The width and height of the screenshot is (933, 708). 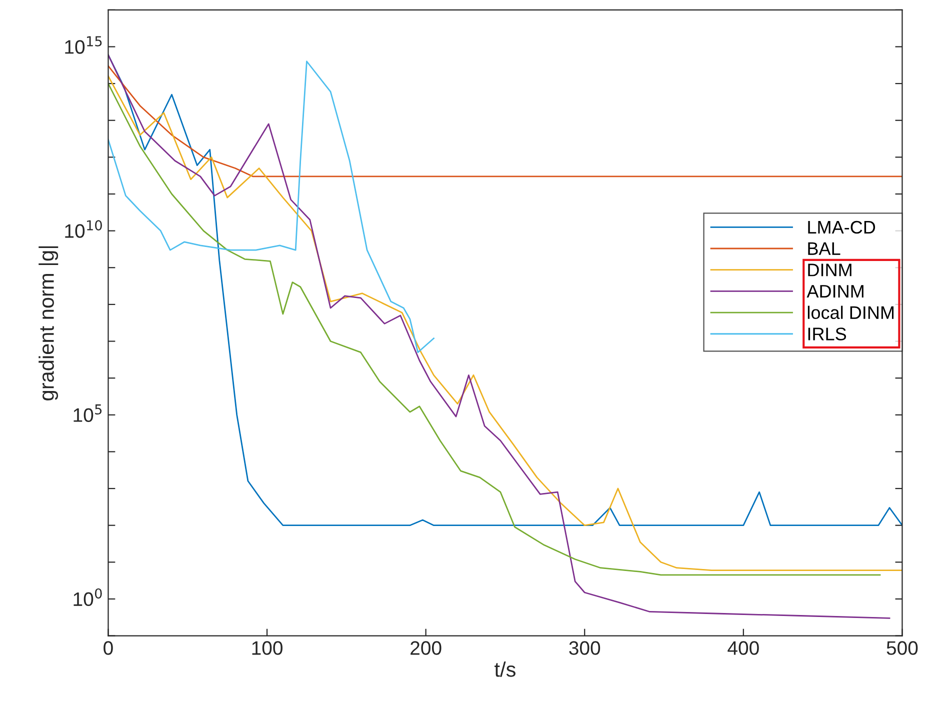 I want to click on y-axis-title: gradient norm |g|, so click(x=48, y=323).